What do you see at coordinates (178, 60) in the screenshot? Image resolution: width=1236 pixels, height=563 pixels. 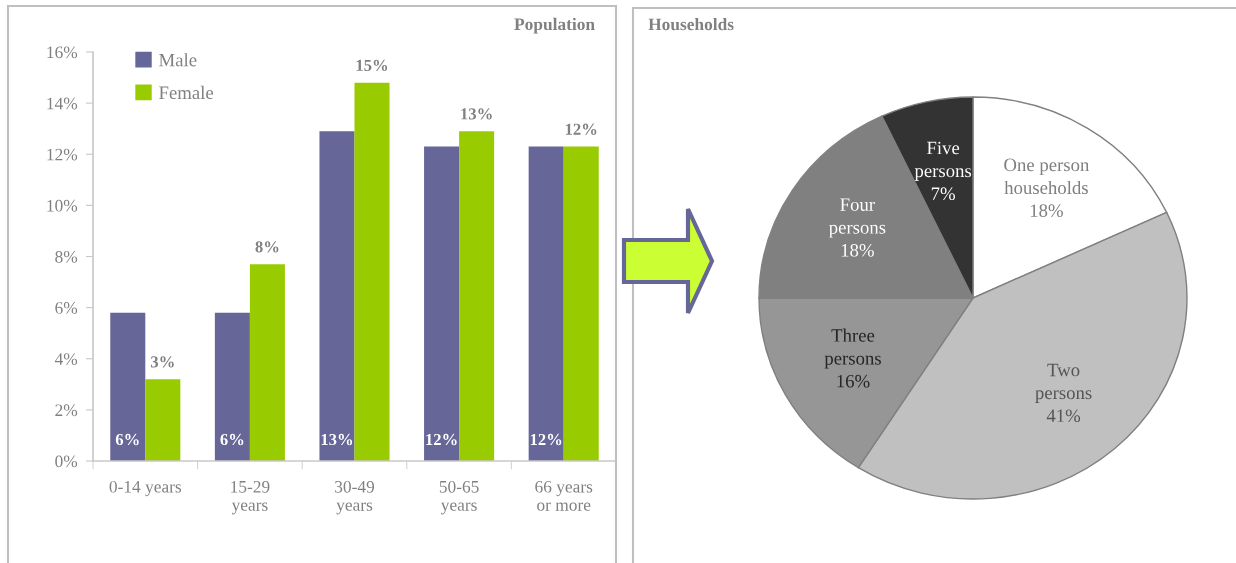 I see `legend-label: Male` at bounding box center [178, 60].